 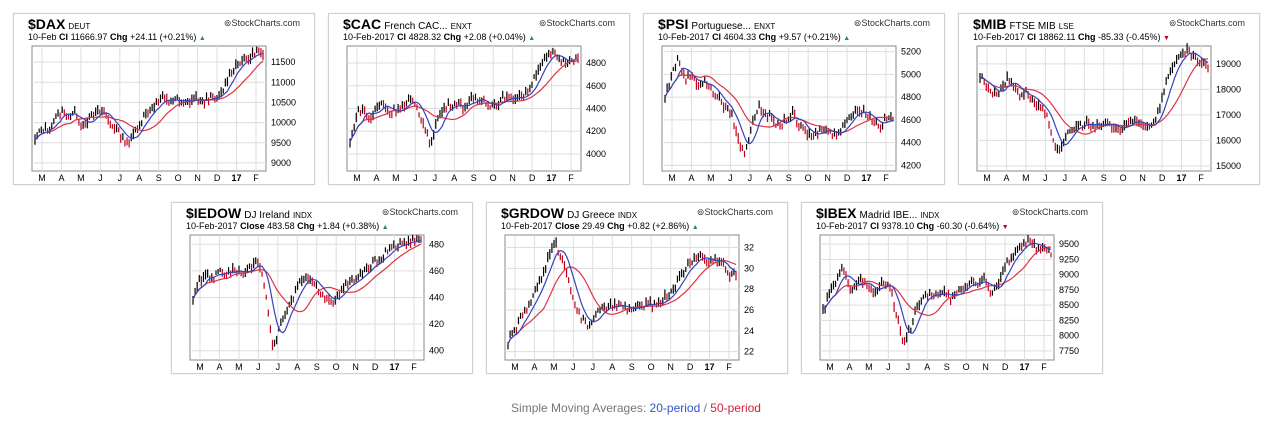 I want to click on y-tick-label: 5200, so click(x=911, y=52).